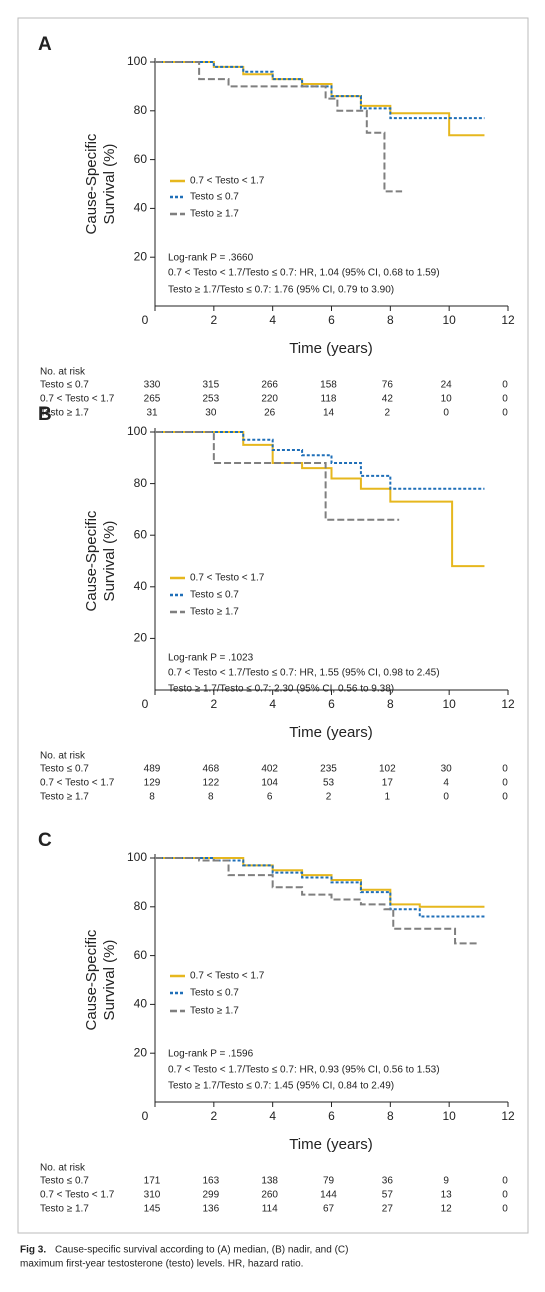 This screenshot has width=545, height=1292. What do you see at coordinates (152, 413) in the screenshot?
I see `risk-count: 31` at bounding box center [152, 413].